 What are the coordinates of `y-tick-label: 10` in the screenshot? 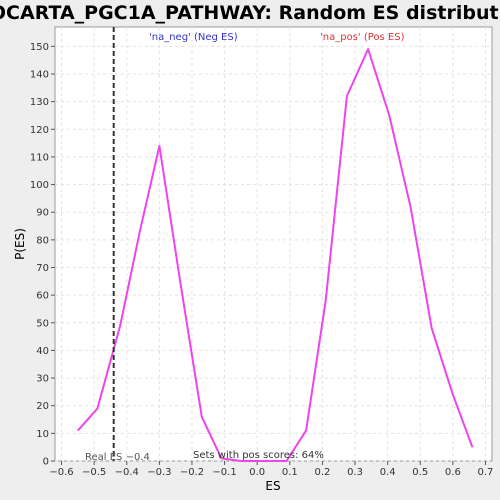 It's located at (42, 434).